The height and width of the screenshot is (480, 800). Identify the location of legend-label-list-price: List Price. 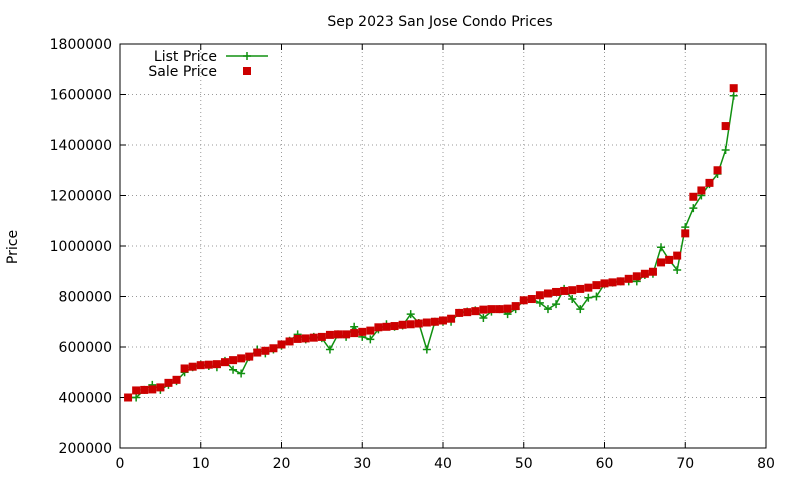
(185, 57).